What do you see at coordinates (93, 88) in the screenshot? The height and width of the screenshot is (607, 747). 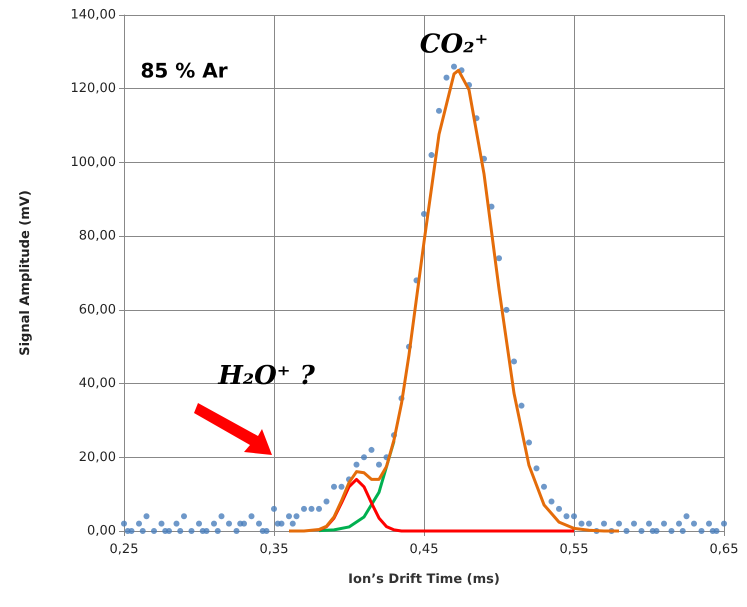 I see `y-tick-label: 120,00` at bounding box center [93, 88].